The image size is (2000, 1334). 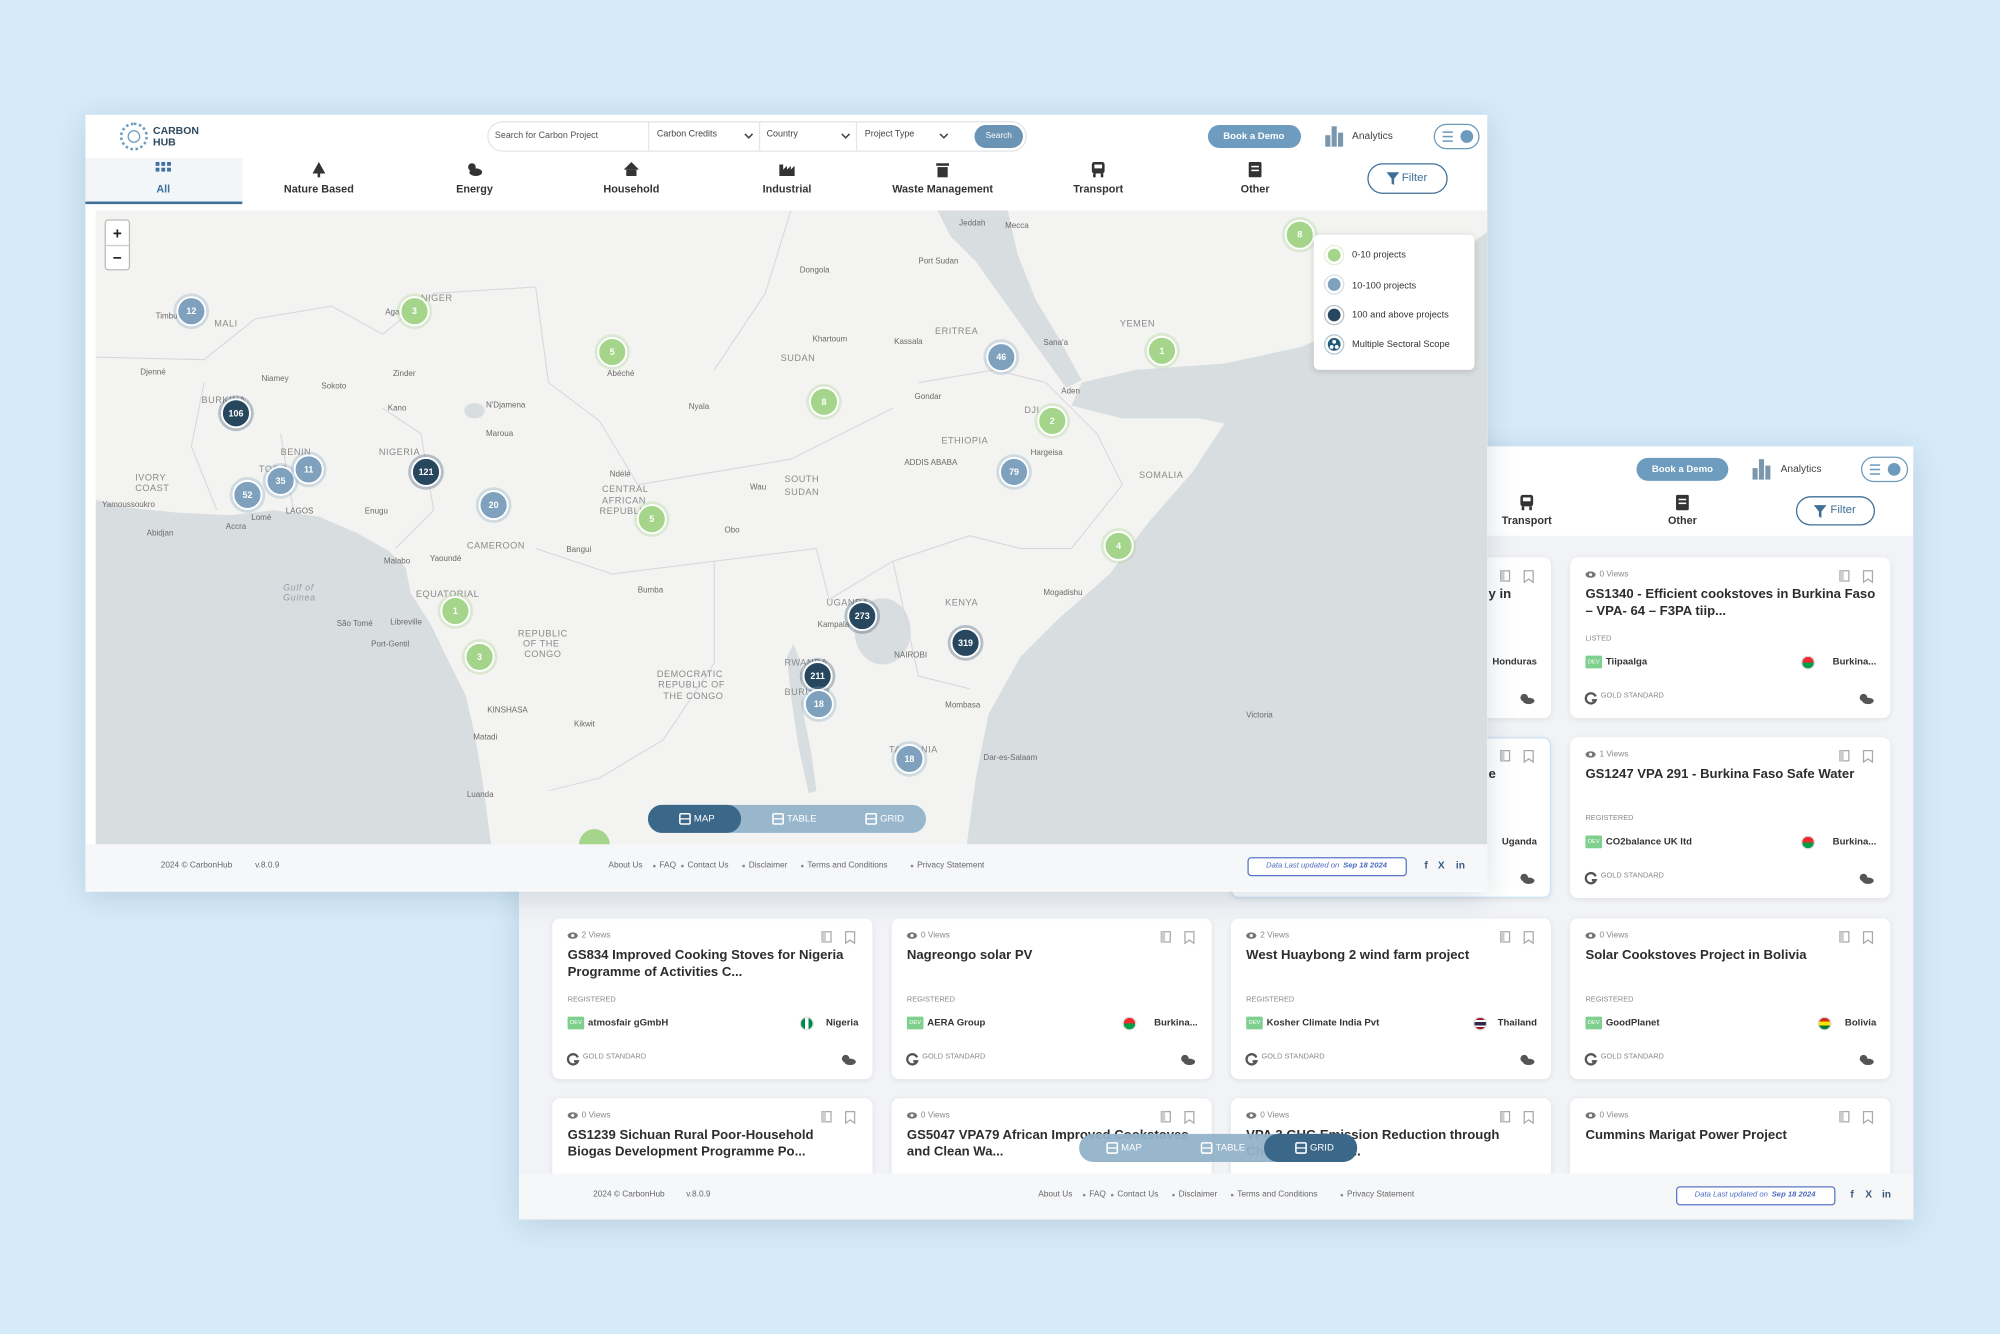 I want to click on zoom-out: −, so click(x=117, y=257).